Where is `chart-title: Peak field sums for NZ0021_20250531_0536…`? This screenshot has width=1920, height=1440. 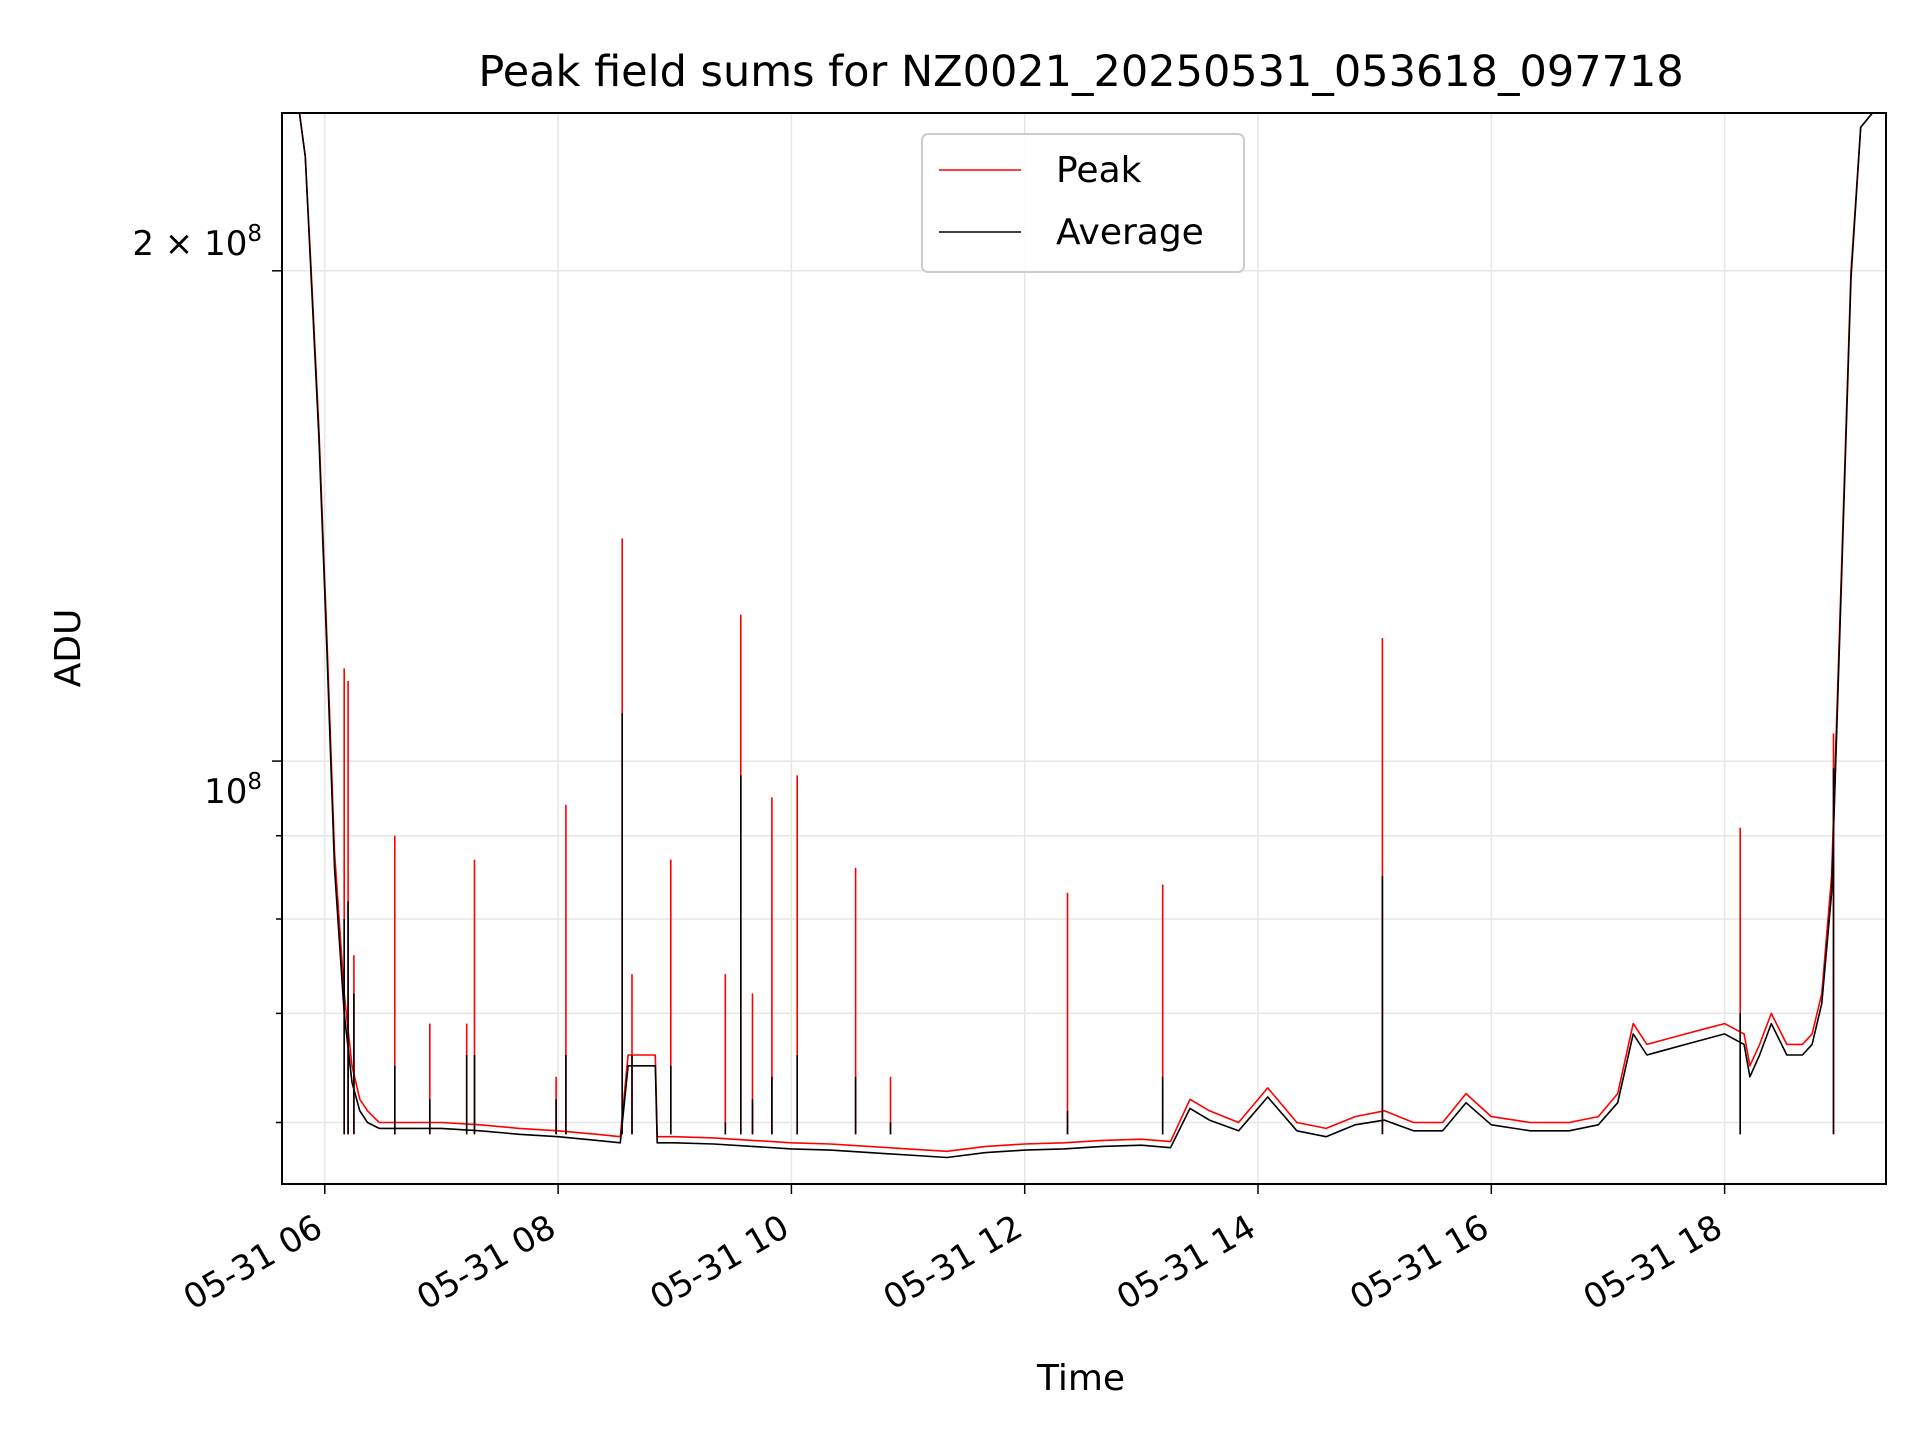 chart-title: Peak field sums for NZ0021_20250531_0536… is located at coordinates (1080, 72).